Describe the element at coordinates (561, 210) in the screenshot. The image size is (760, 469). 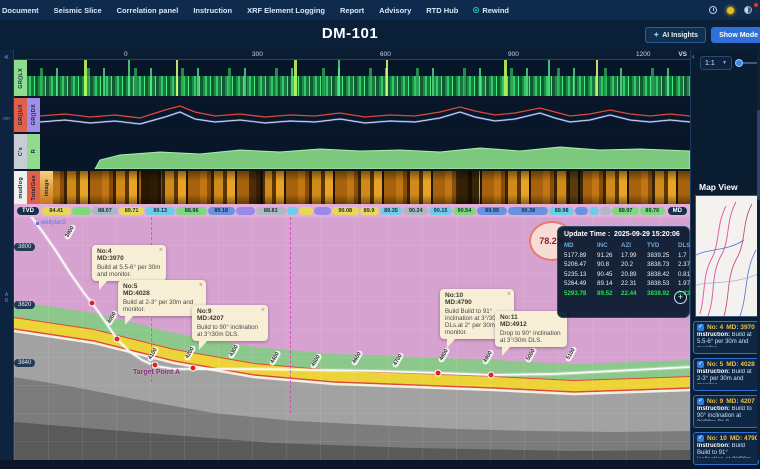
I see `tvd-pill: 89.98` at that location.